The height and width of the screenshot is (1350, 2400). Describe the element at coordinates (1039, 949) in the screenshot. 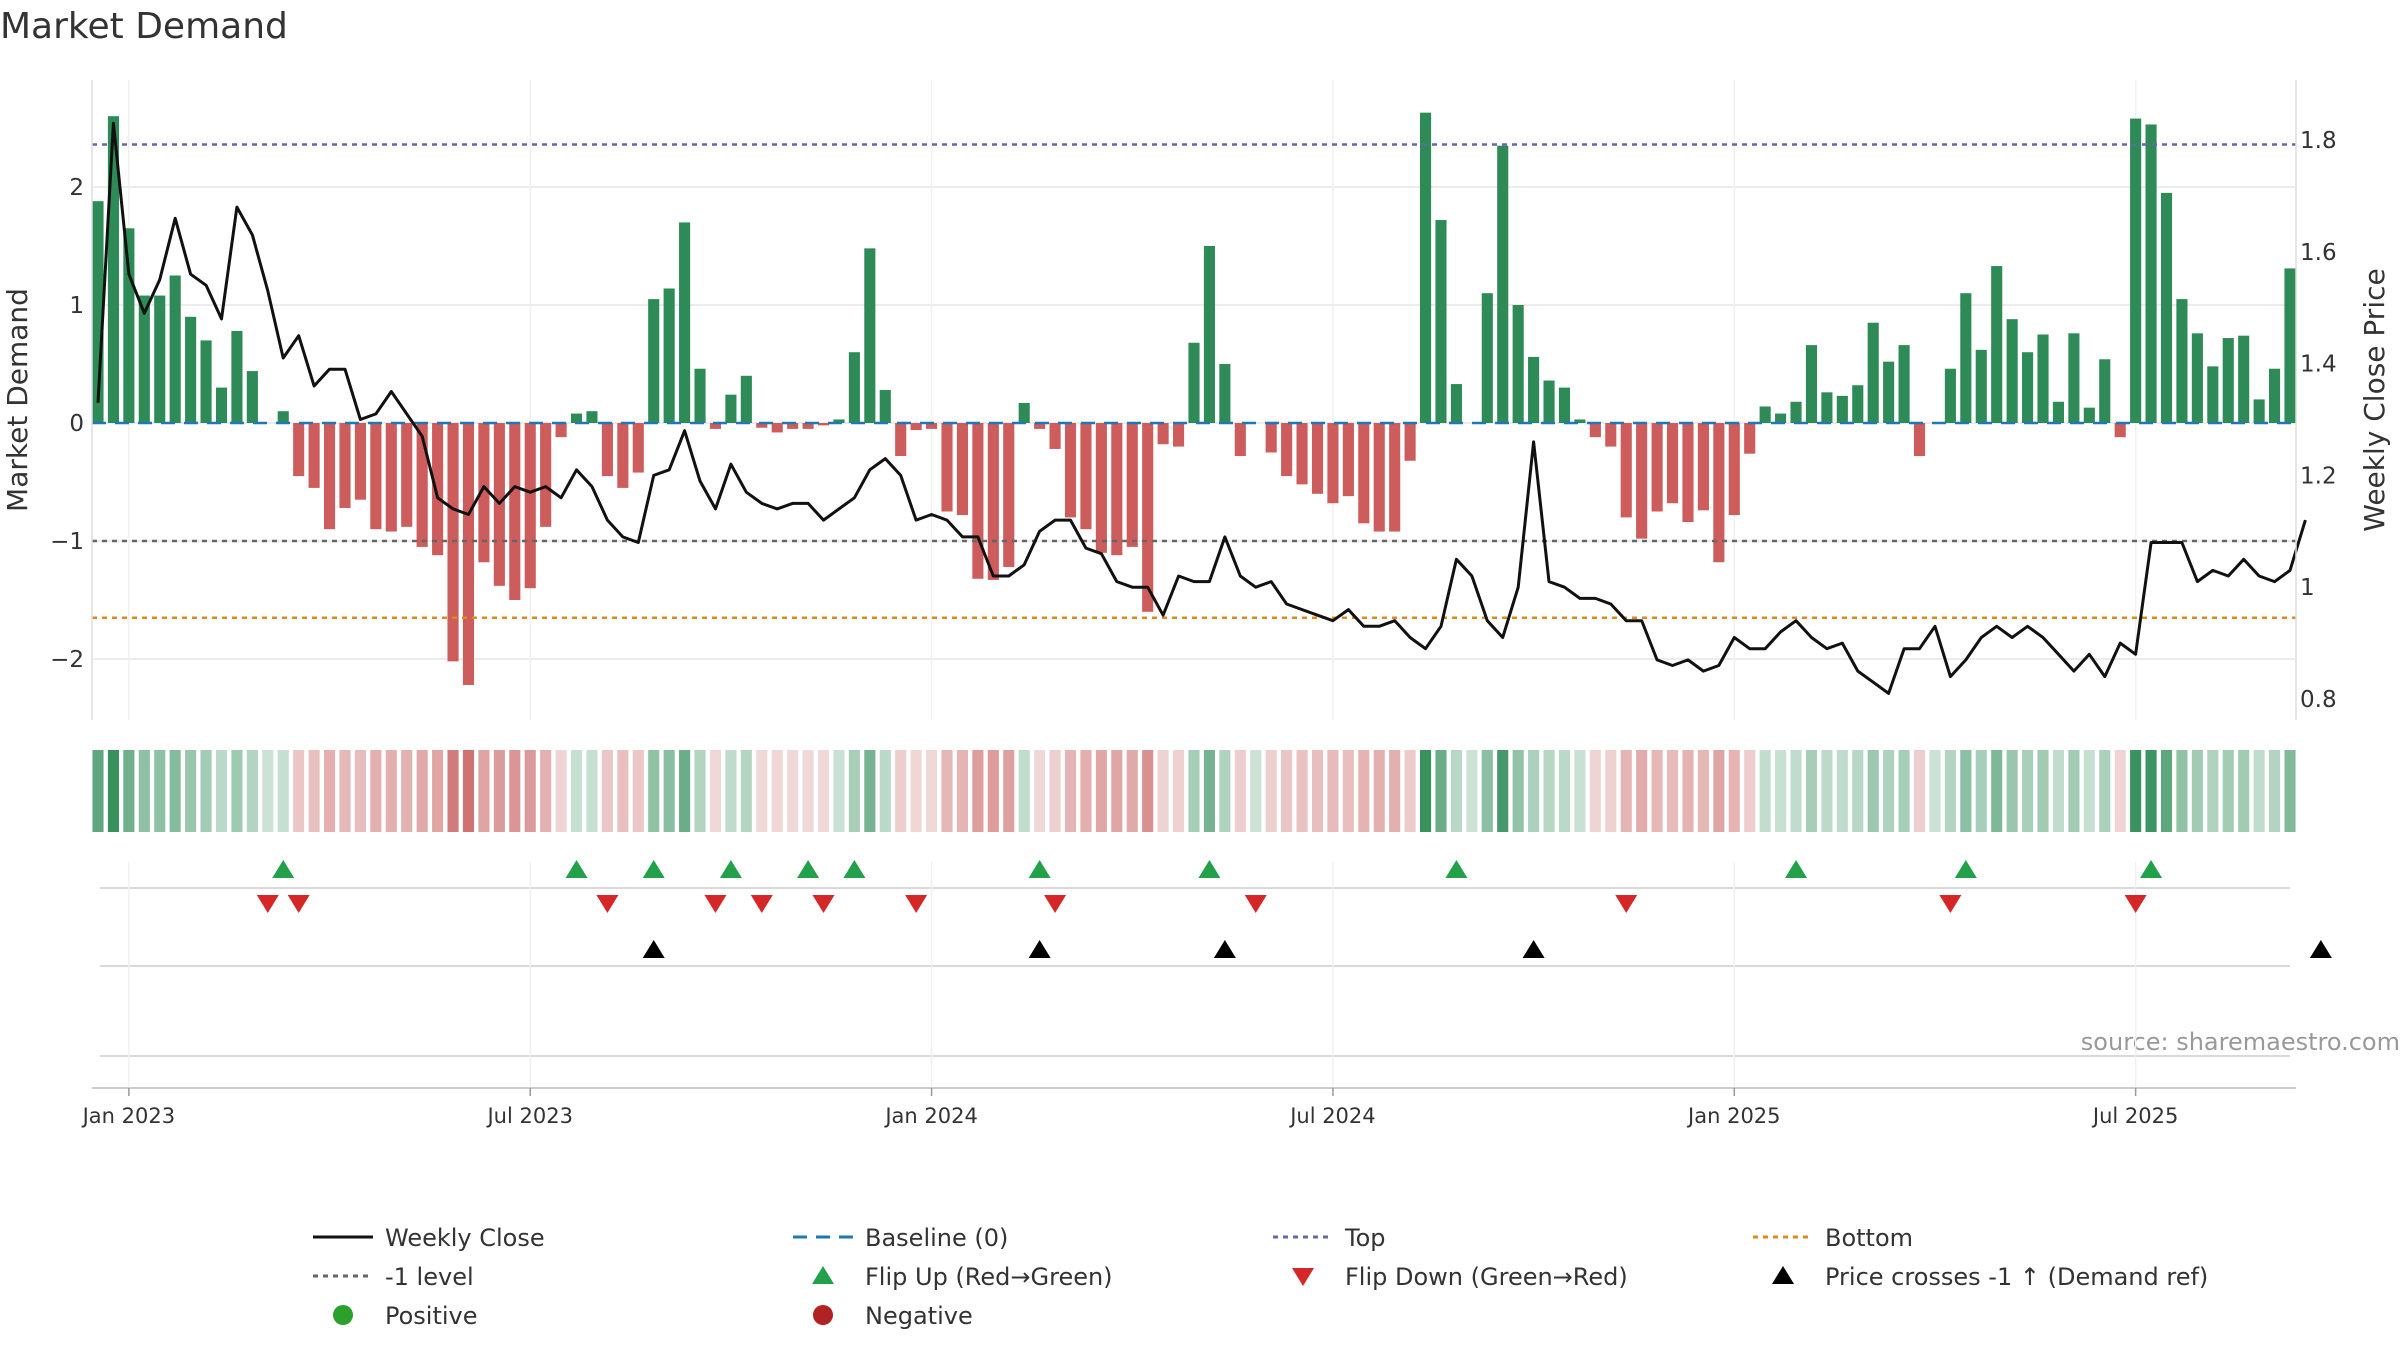

I see `price-cross-marker` at that location.